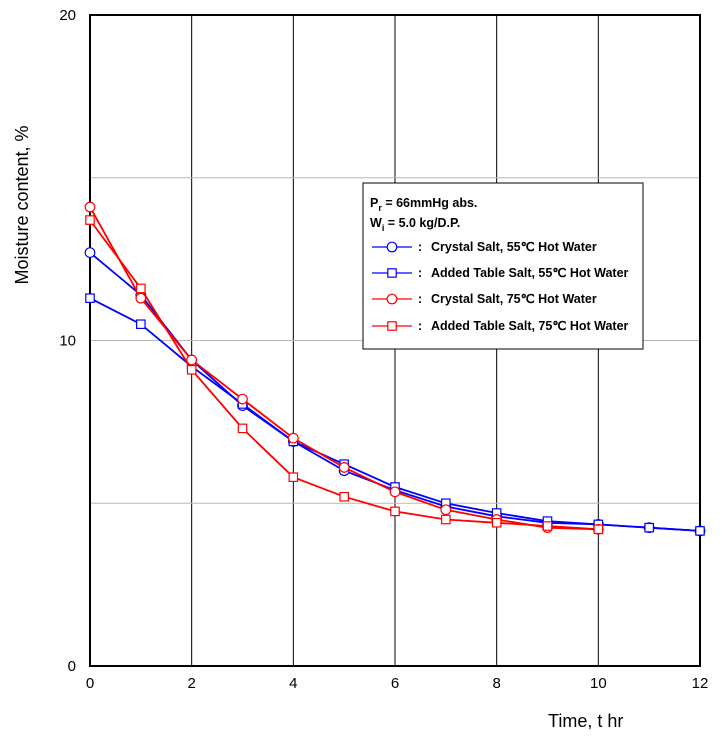  I want to click on x-tick-label: 8, so click(496, 683).